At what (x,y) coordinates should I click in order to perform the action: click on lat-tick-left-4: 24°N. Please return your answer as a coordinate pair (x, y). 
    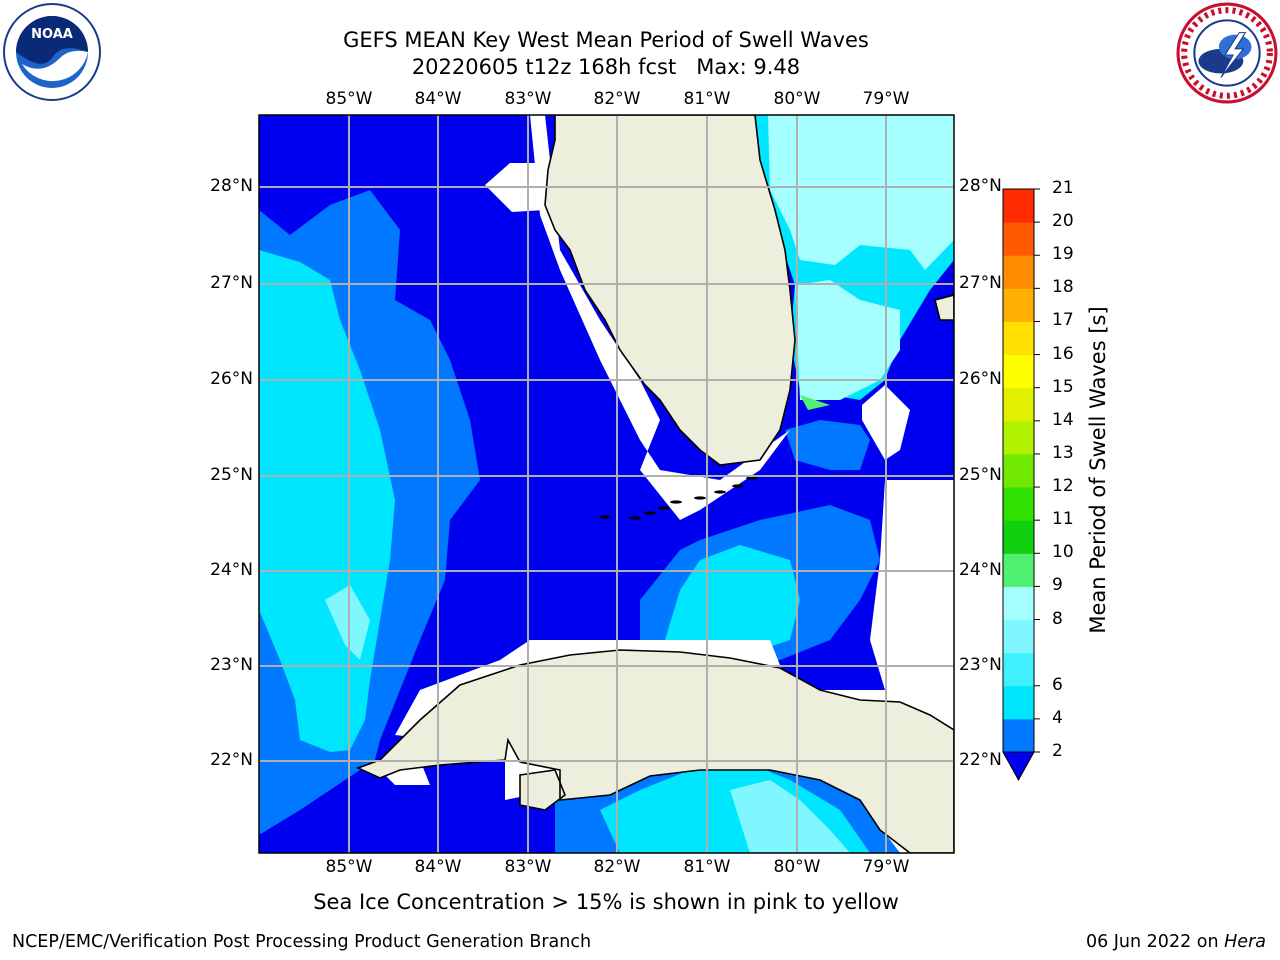
    Looking at the image, I should click on (231, 570).